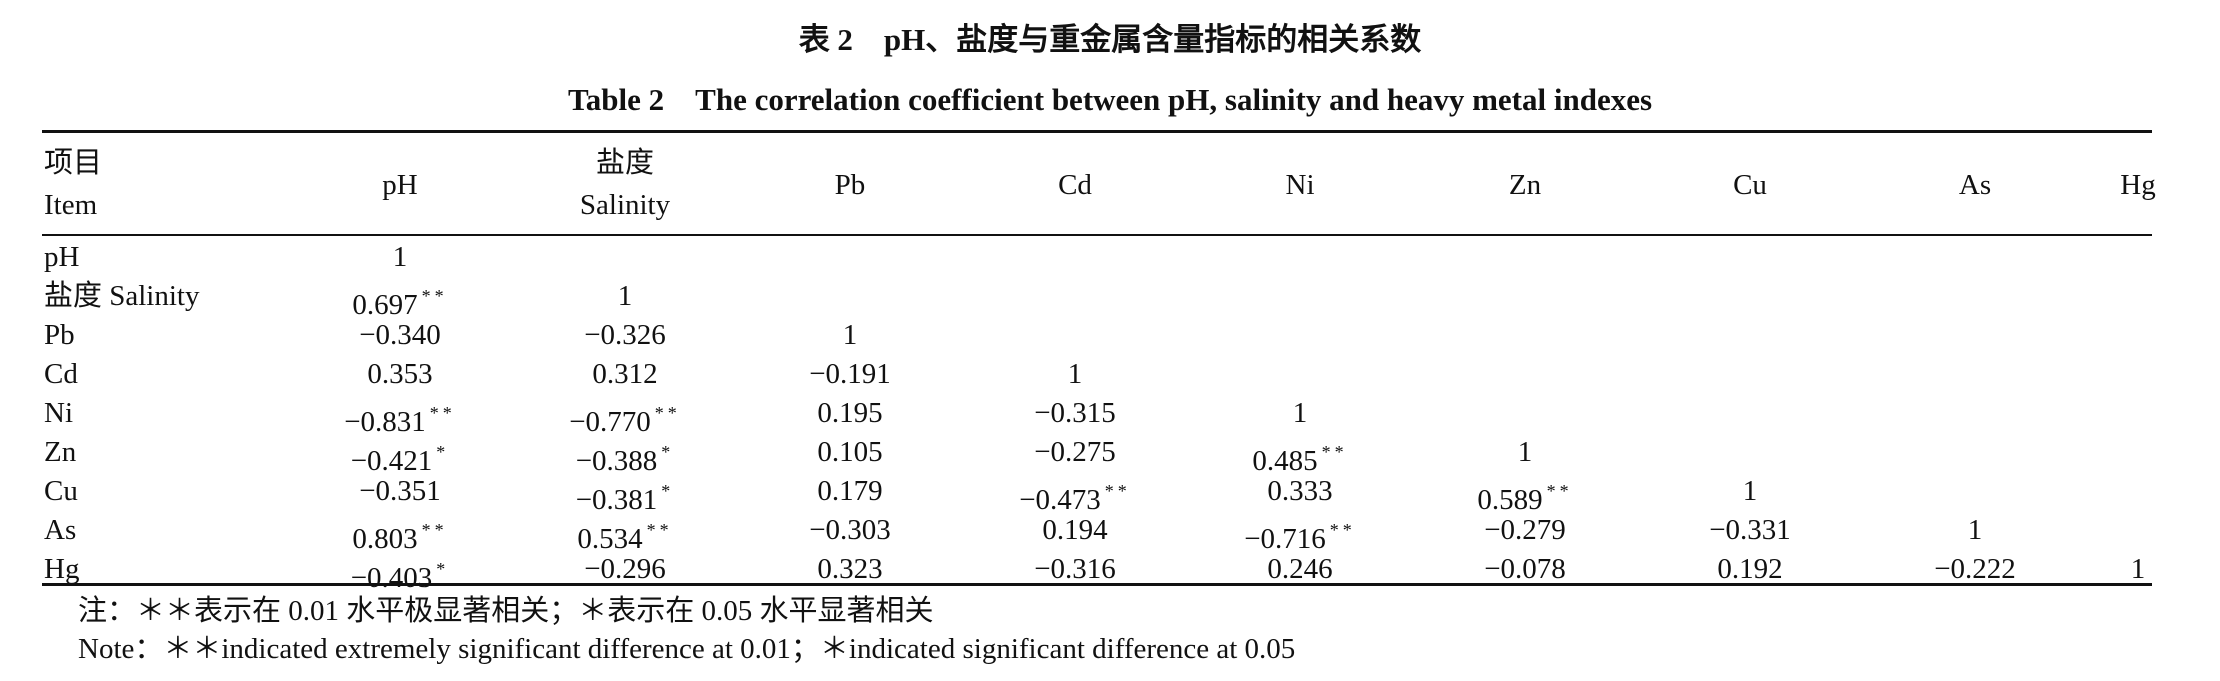  I want to click on table-cell-zn-ph: −0.421 *, so click(400, 456).